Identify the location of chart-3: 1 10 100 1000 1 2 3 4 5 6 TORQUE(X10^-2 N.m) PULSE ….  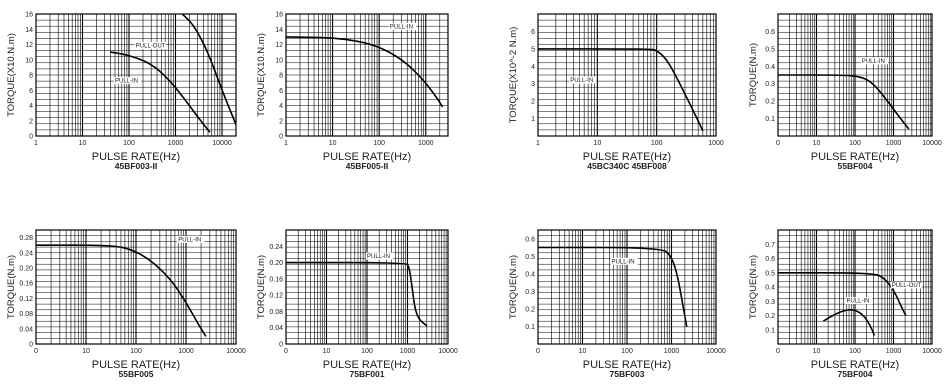
(616, 92).